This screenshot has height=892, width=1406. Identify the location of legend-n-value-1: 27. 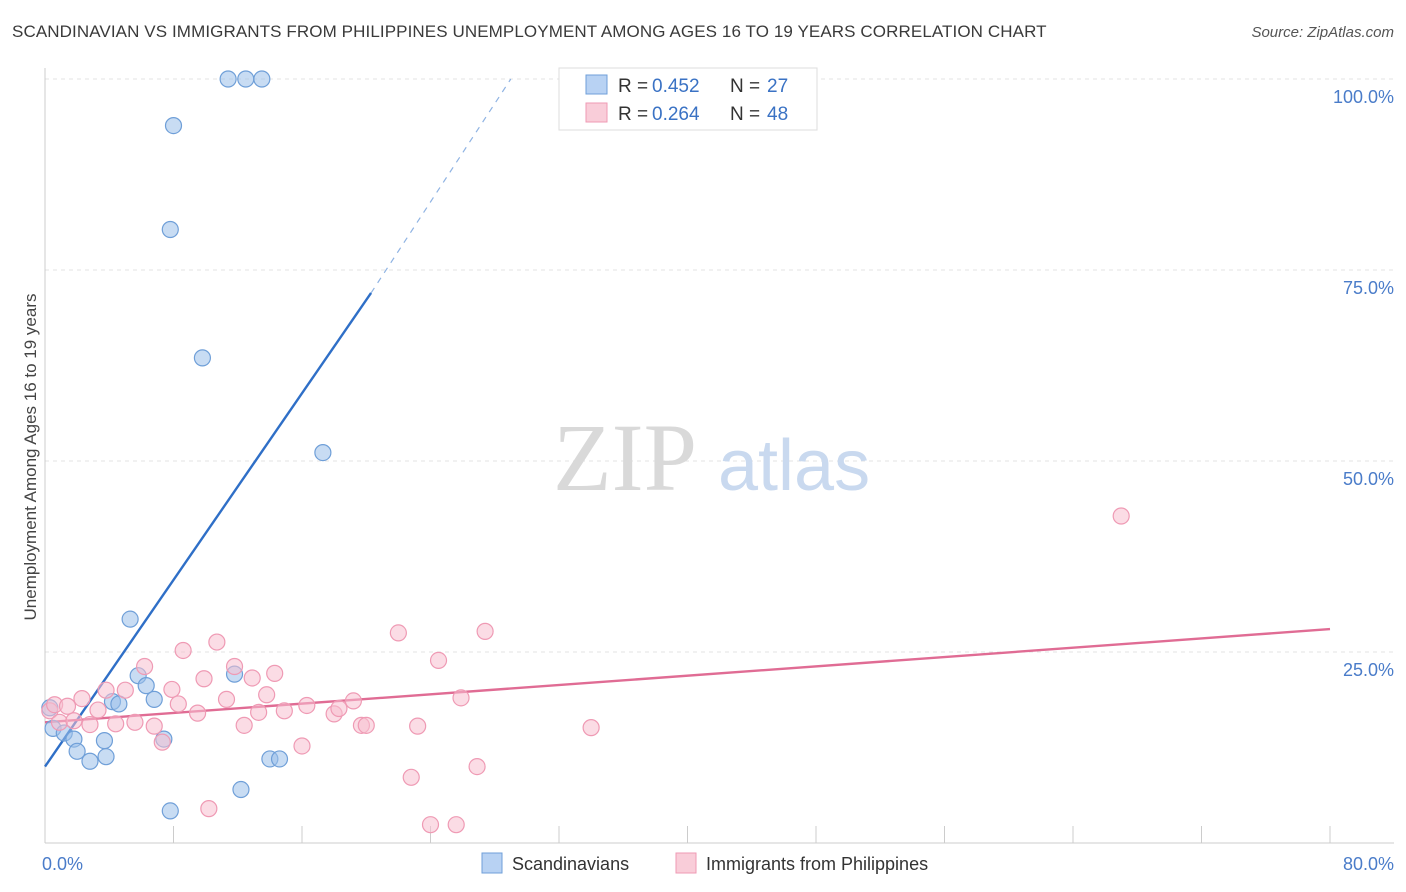
(777, 86).